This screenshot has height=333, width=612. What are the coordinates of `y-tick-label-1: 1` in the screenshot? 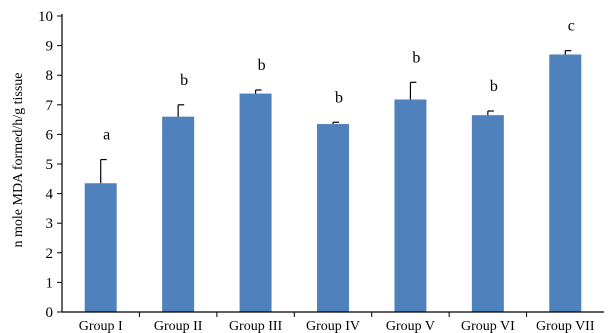 It's located at (50, 283).